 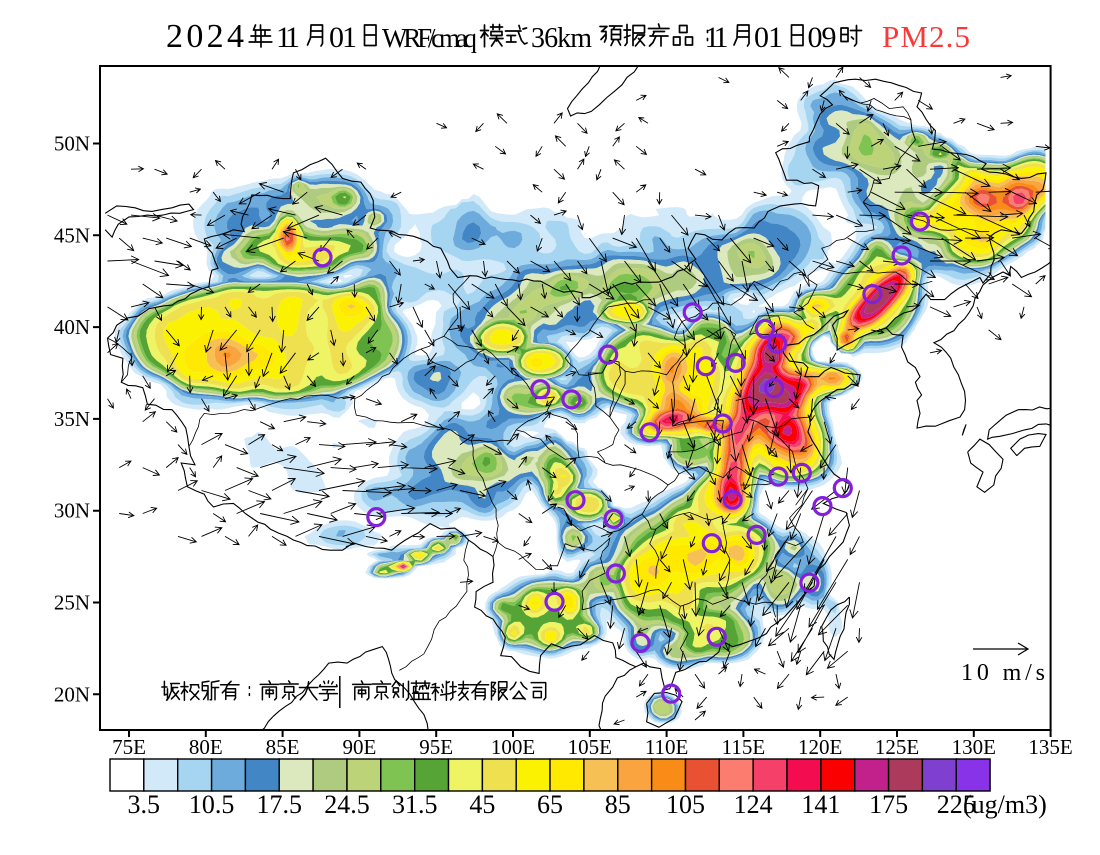 What do you see at coordinates (347, 804) in the screenshot?
I see `svg-text: 24.5` at bounding box center [347, 804].